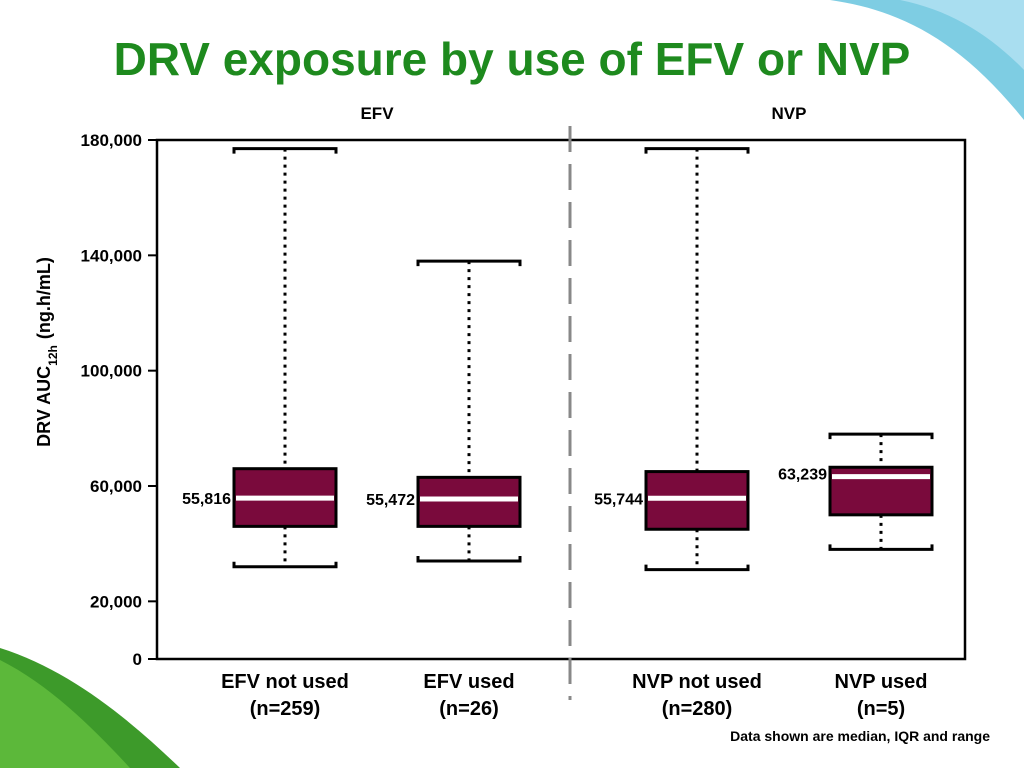 This screenshot has height=768, width=1024. What do you see at coordinates (881, 709) in the screenshot?
I see `category-sample-size: (n=5)` at bounding box center [881, 709].